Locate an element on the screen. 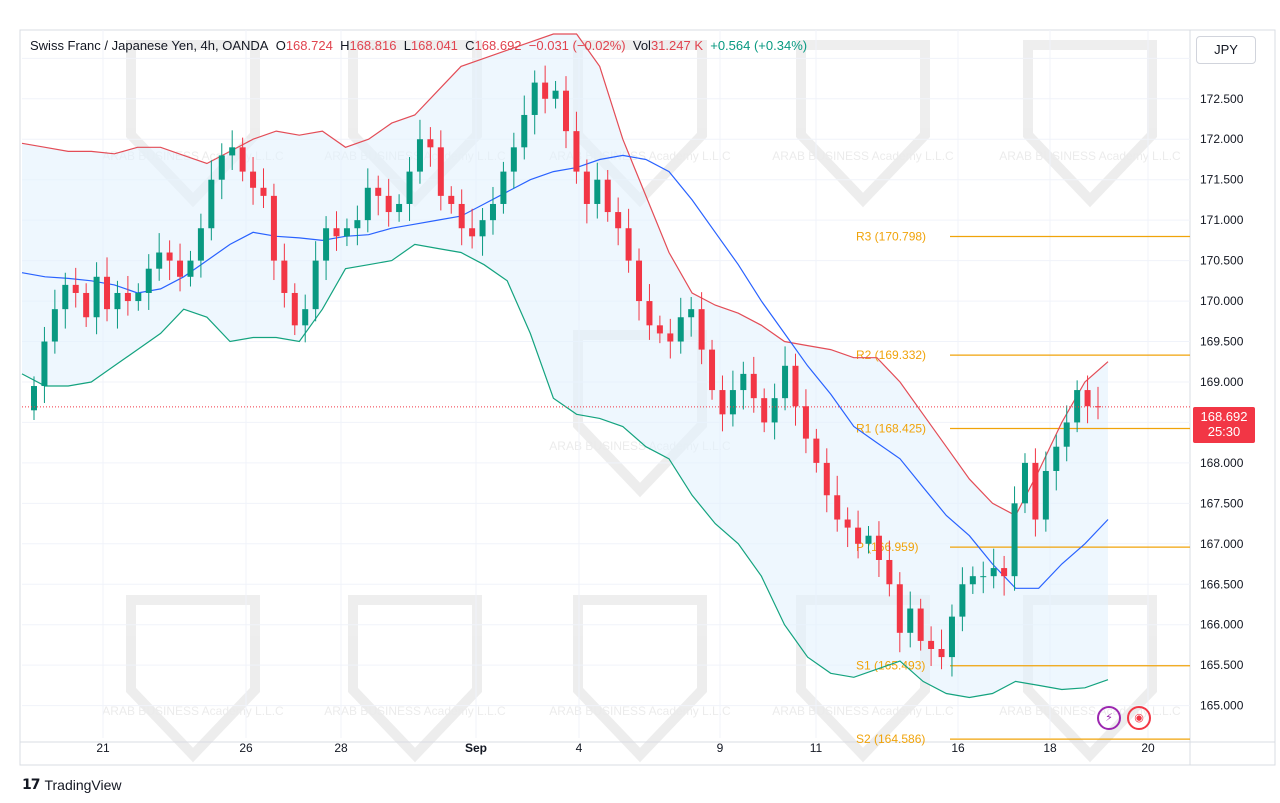 This screenshot has width=1280, height=803. y-tick-label: 168.000 is located at coordinates (1222, 463).